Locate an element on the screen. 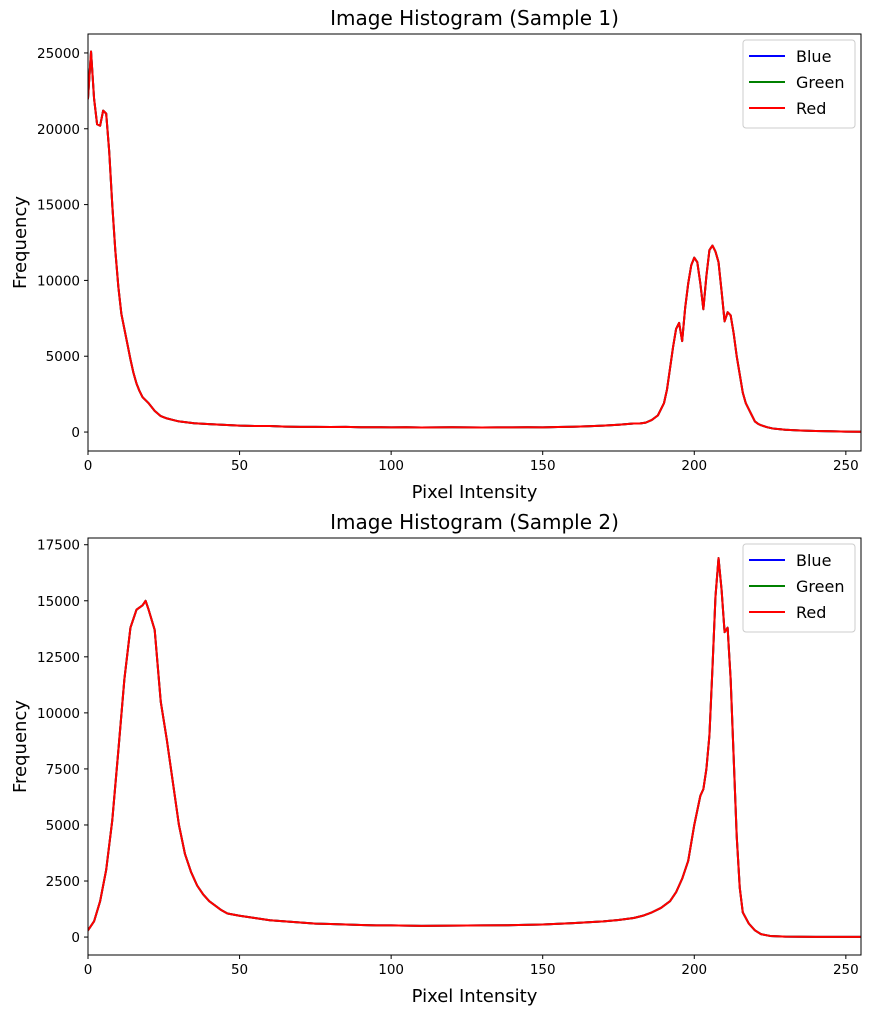 This screenshot has height=1016, width=873. y-tick-label: 17500 is located at coordinates (58, 546).